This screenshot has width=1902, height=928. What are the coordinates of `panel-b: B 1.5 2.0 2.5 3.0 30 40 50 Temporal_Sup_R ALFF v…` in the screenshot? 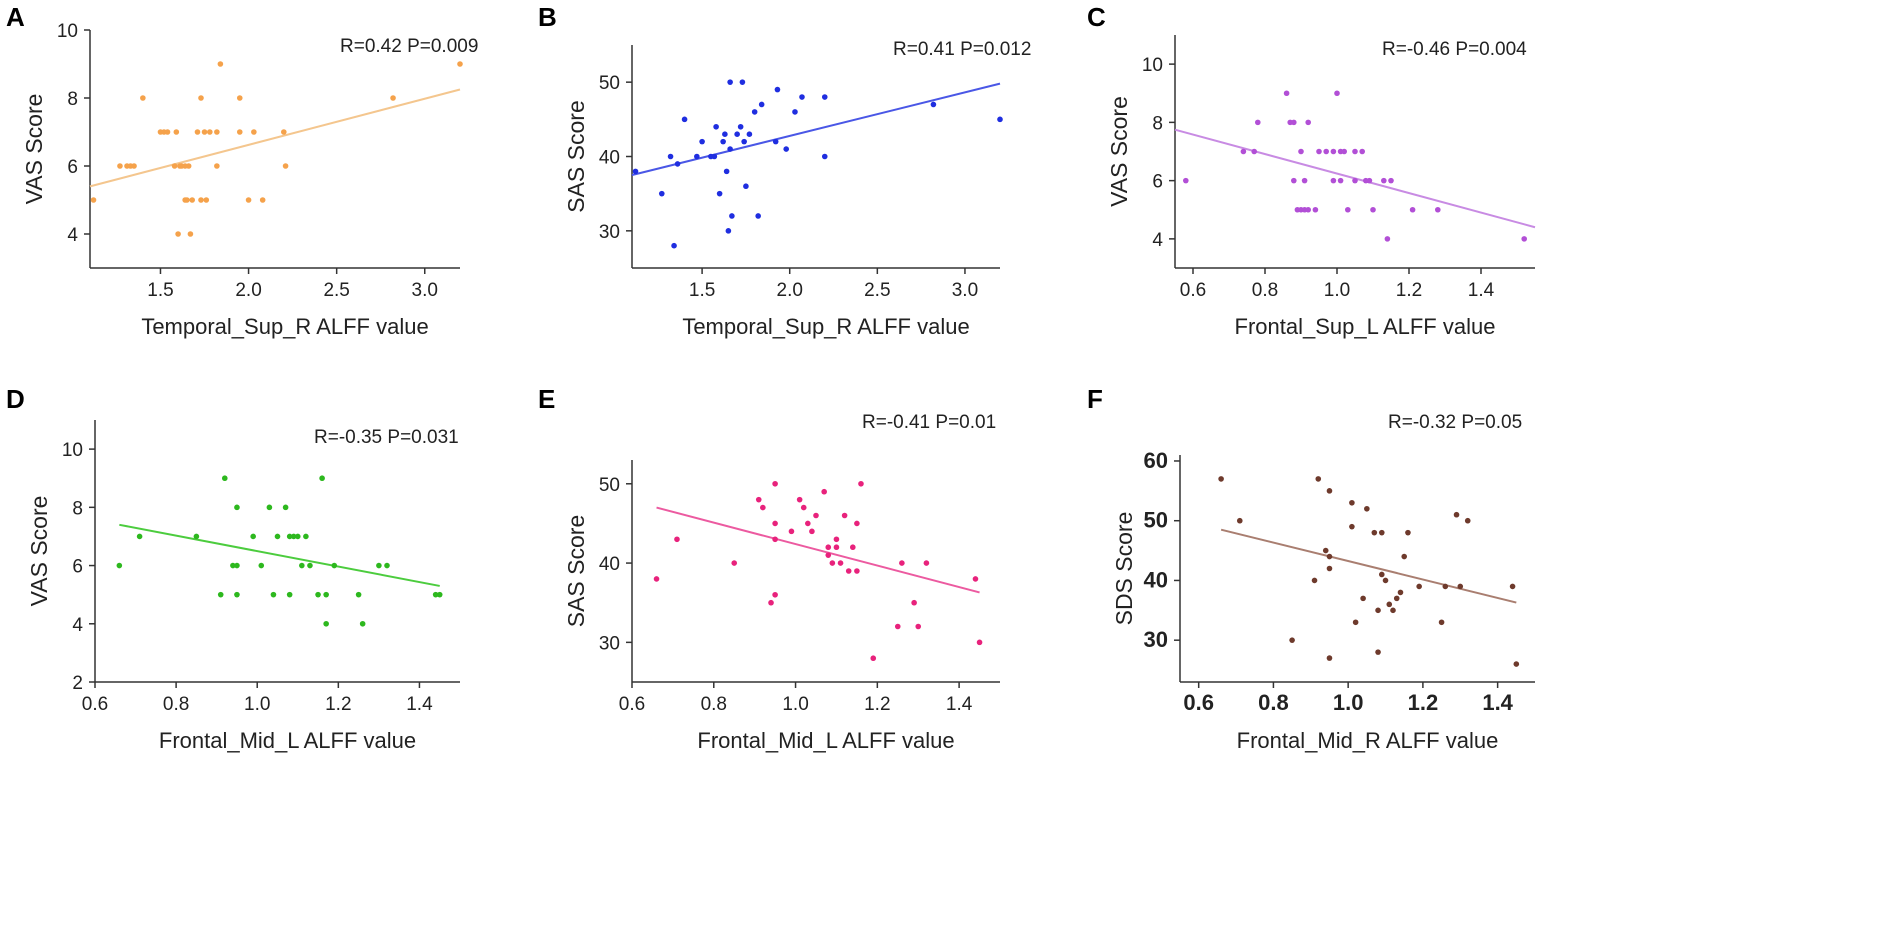 It's located at (784, 170).